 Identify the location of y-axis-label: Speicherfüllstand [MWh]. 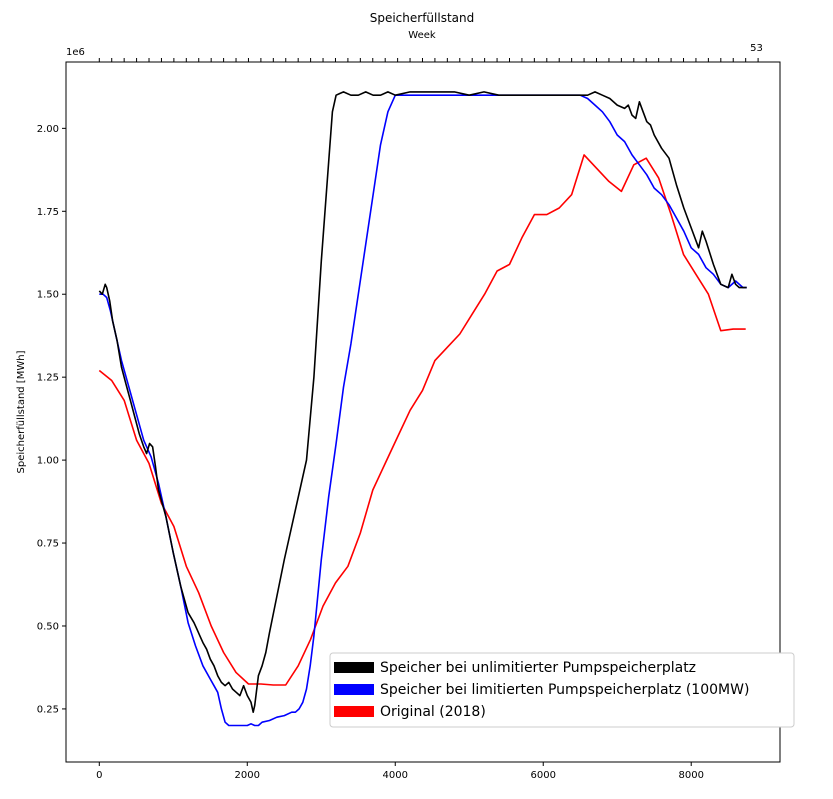
(21, 411).